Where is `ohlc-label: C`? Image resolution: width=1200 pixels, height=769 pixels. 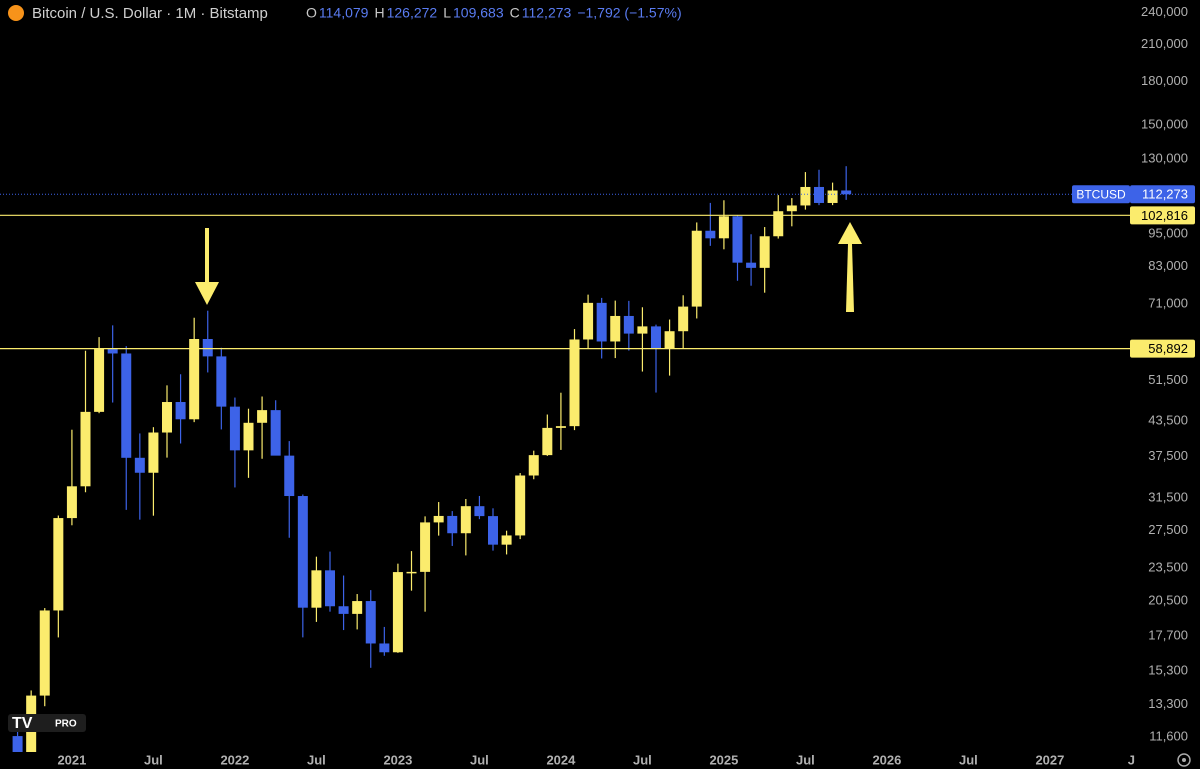
ohlc-label: C is located at coordinates (515, 13).